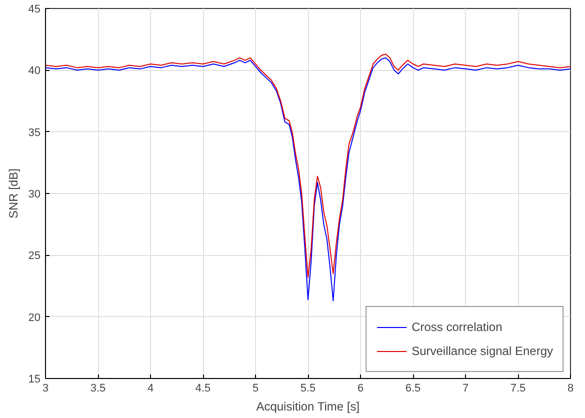 The height and width of the screenshot is (418, 585). Describe the element at coordinates (34, 132) in the screenshot. I see `y-tick-label: 35` at that location.